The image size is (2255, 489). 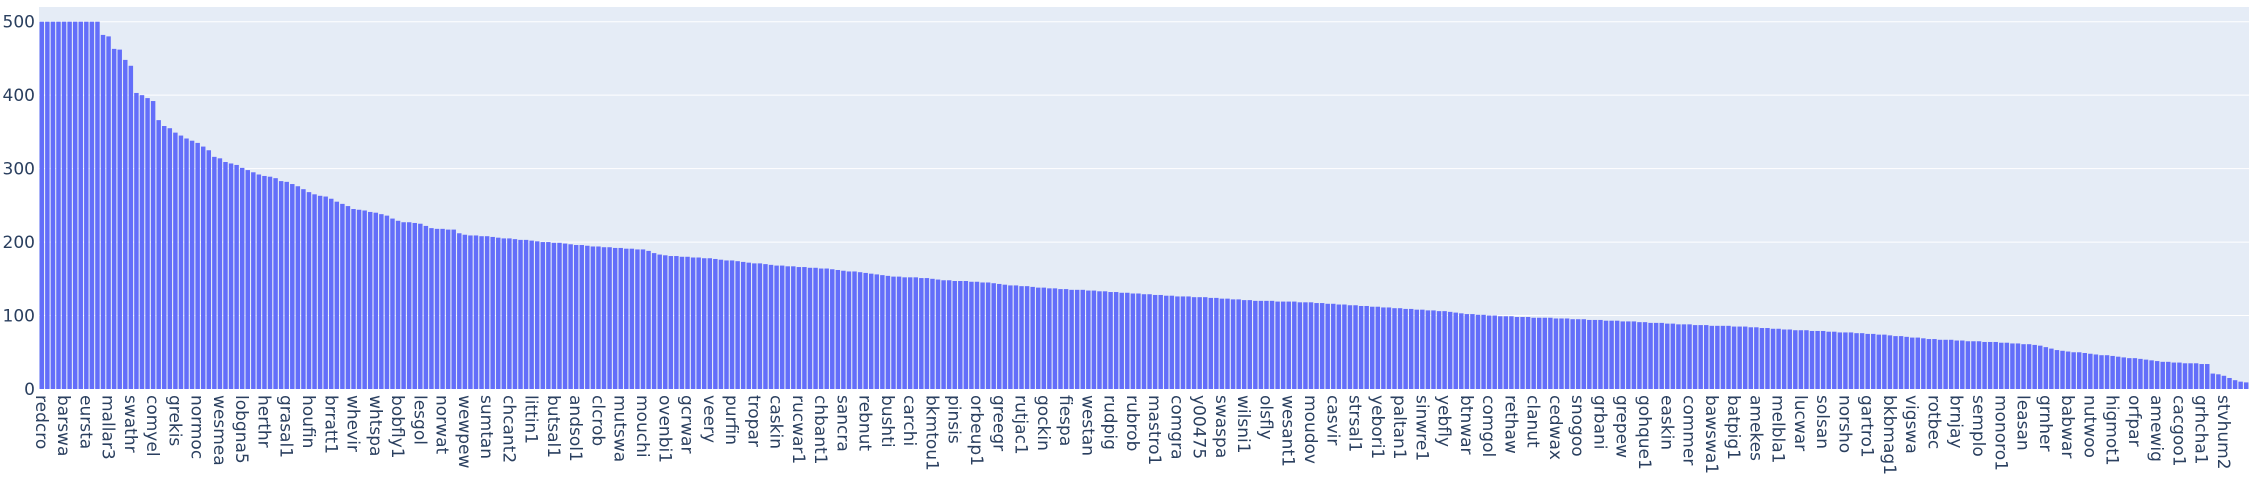 What do you see at coordinates (442, 424) in the screenshot?
I see `x-tick-label: norwat` at bounding box center [442, 424].